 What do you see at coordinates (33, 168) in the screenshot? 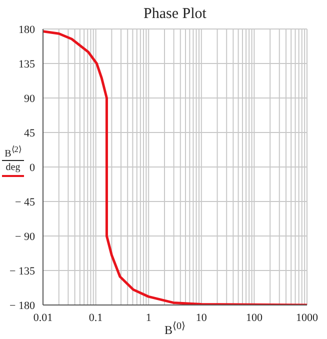
I see `y-tick-label: 0` at bounding box center [33, 168].